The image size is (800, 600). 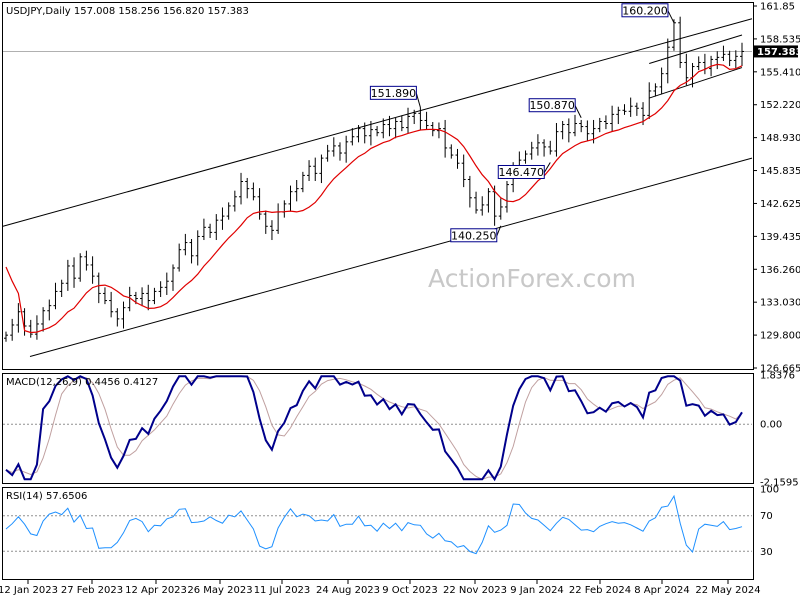 I want to click on price-axis-label: 158.535, so click(x=780, y=39).